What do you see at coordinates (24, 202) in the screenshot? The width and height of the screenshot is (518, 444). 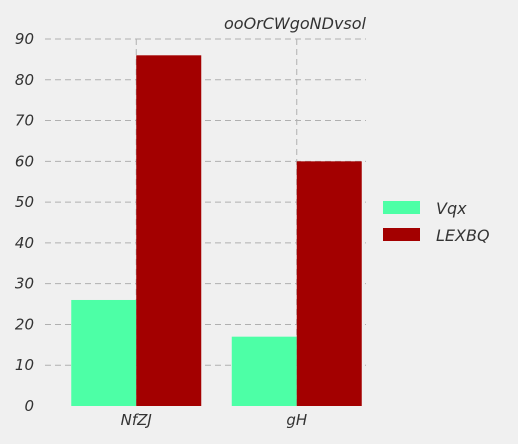 I see `y-tick-label: 50` at bounding box center [24, 202].